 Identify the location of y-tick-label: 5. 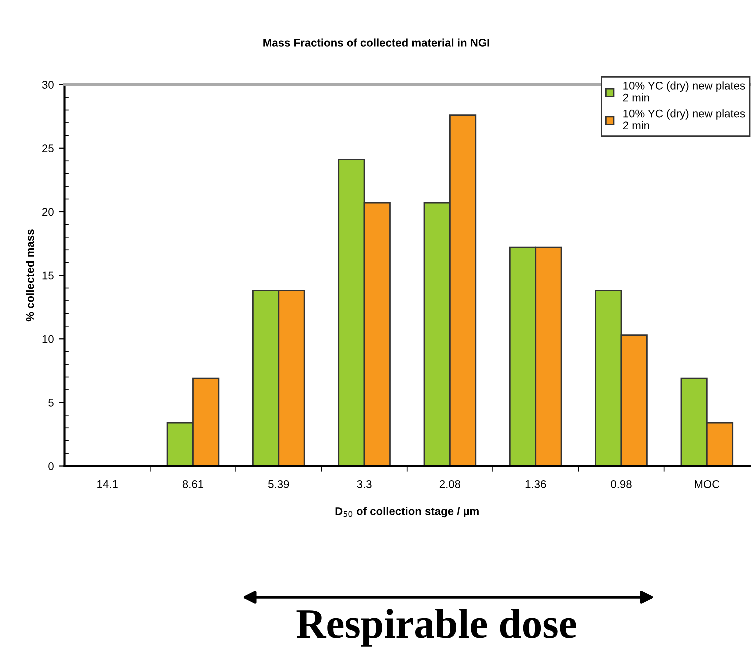
(51, 403).